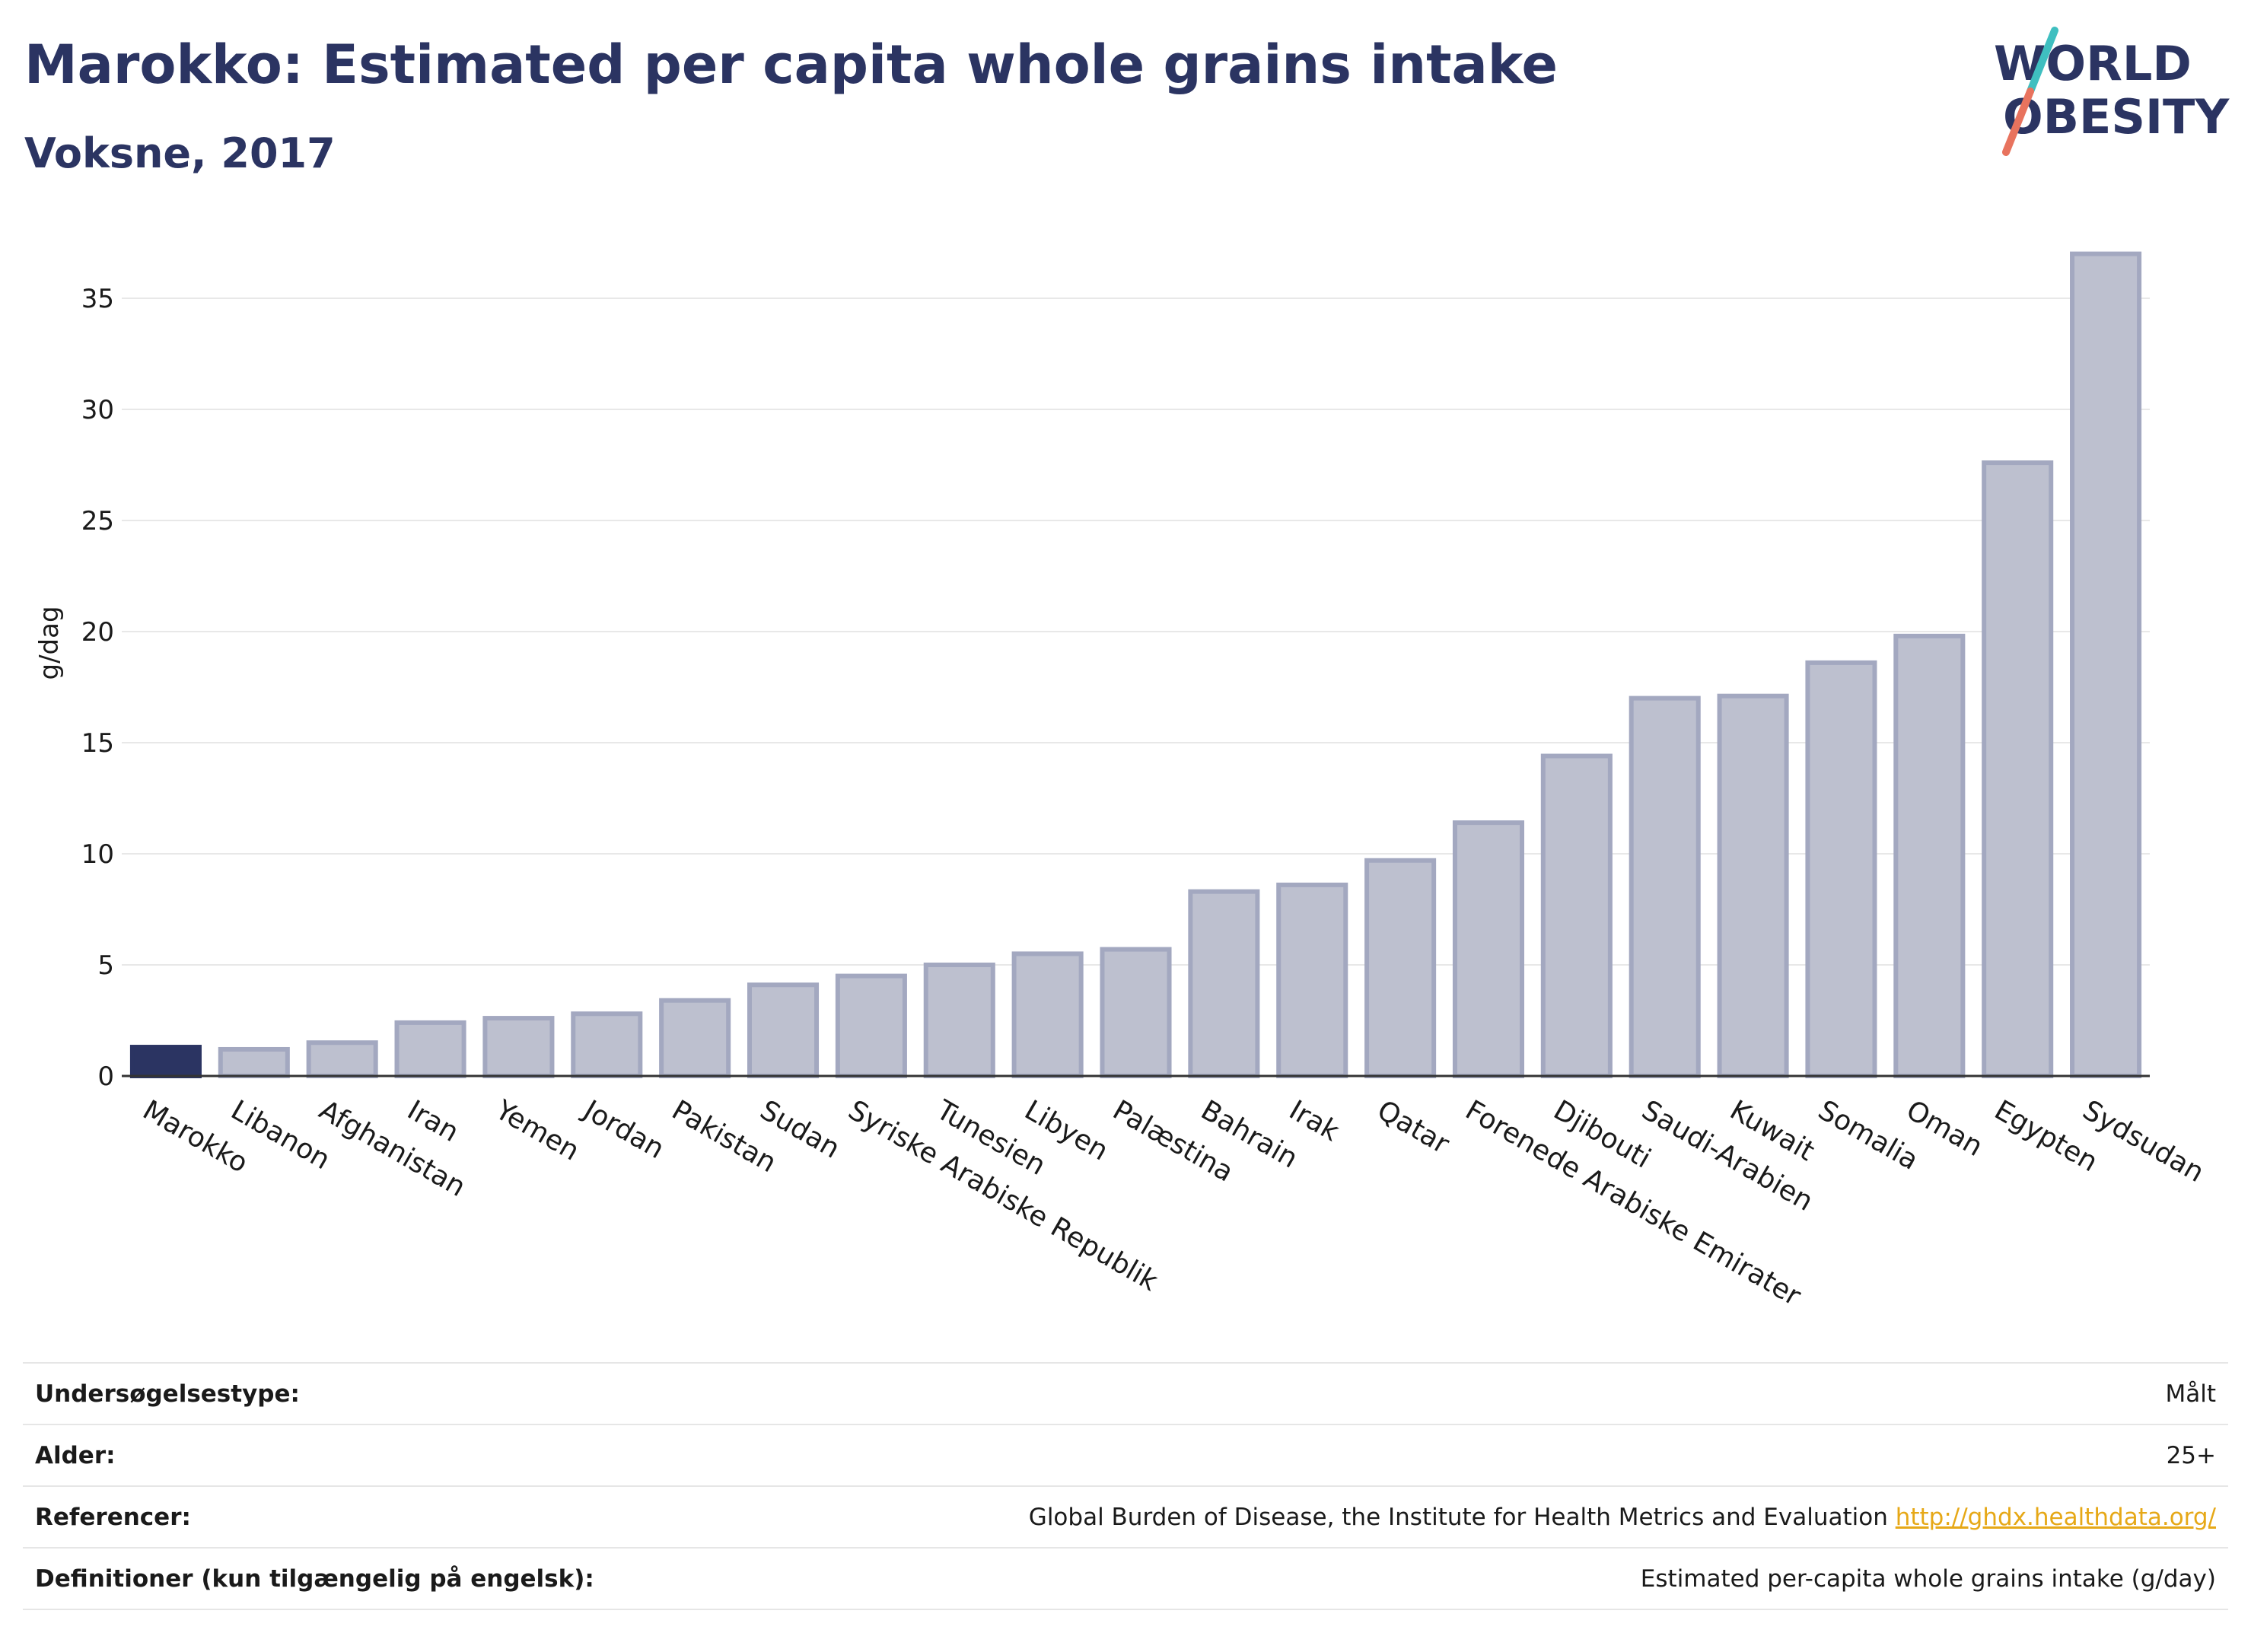 This screenshot has height=1652, width=2251. I want to click on bar-yemen, so click(518, 1047).